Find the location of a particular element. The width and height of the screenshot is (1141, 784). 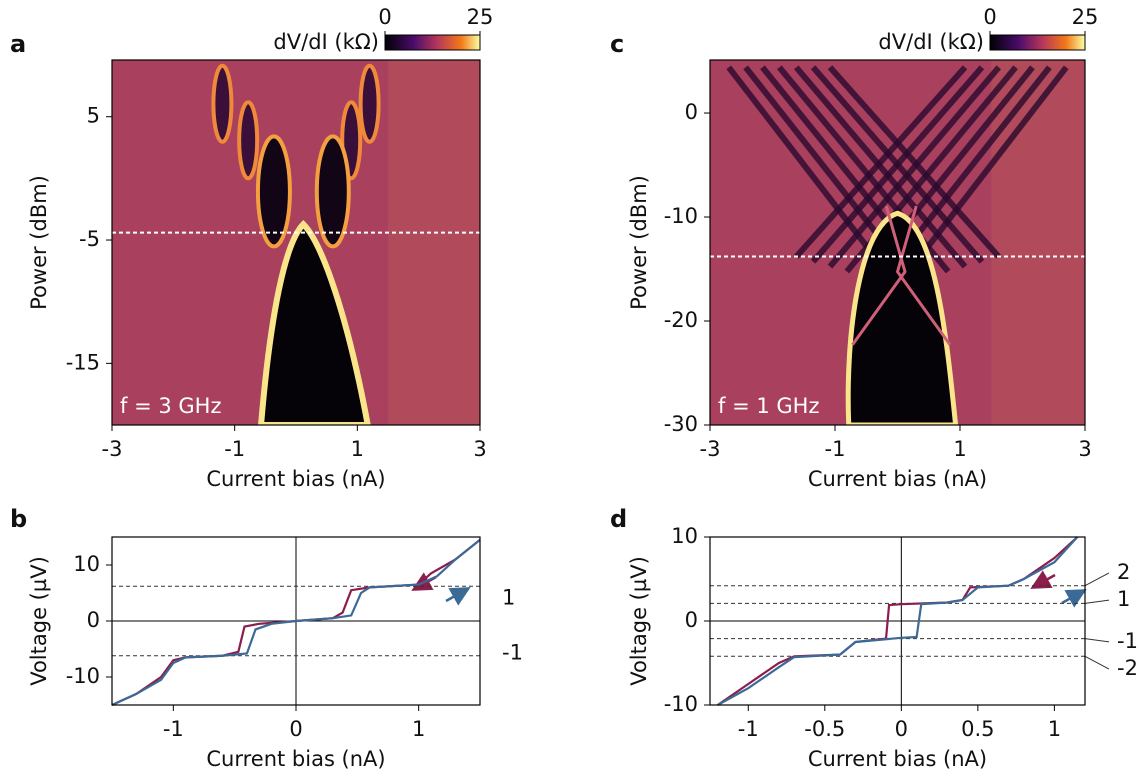

panel-label: b is located at coordinates (18, 519).